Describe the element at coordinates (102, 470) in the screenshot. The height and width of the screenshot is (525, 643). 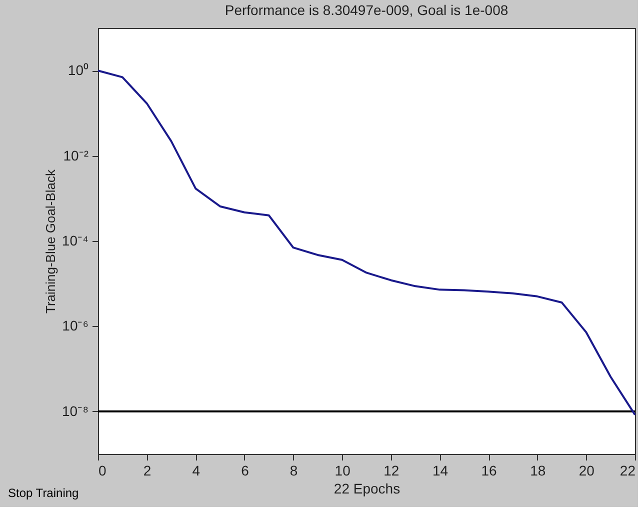
I see `x-tick-label: 0` at that location.